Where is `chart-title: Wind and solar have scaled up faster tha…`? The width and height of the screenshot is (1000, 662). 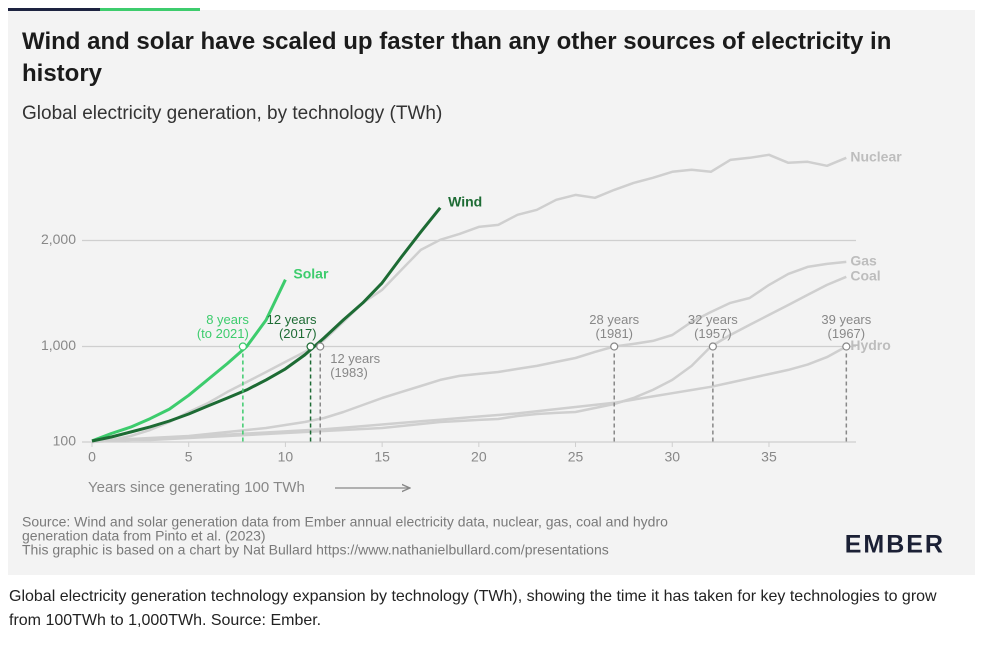 chart-title: Wind and solar have scaled up faster tha… is located at coordinates (457, 57).